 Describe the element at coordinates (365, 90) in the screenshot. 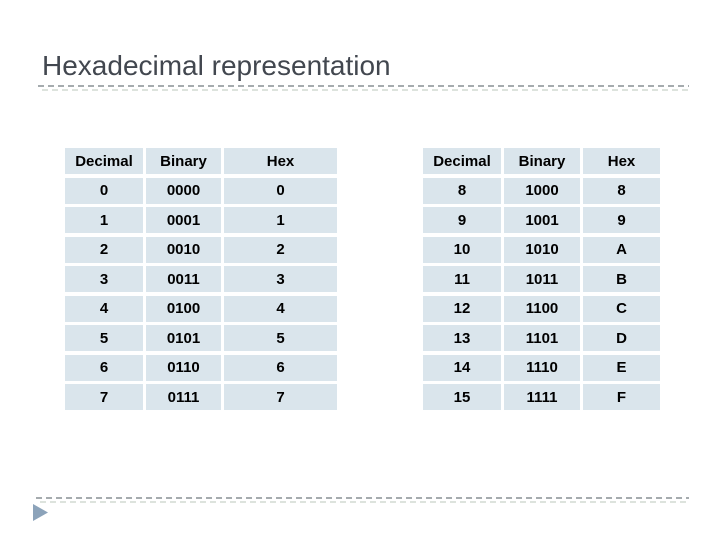

I see `title-divider-dashed-line-echo` at that location.